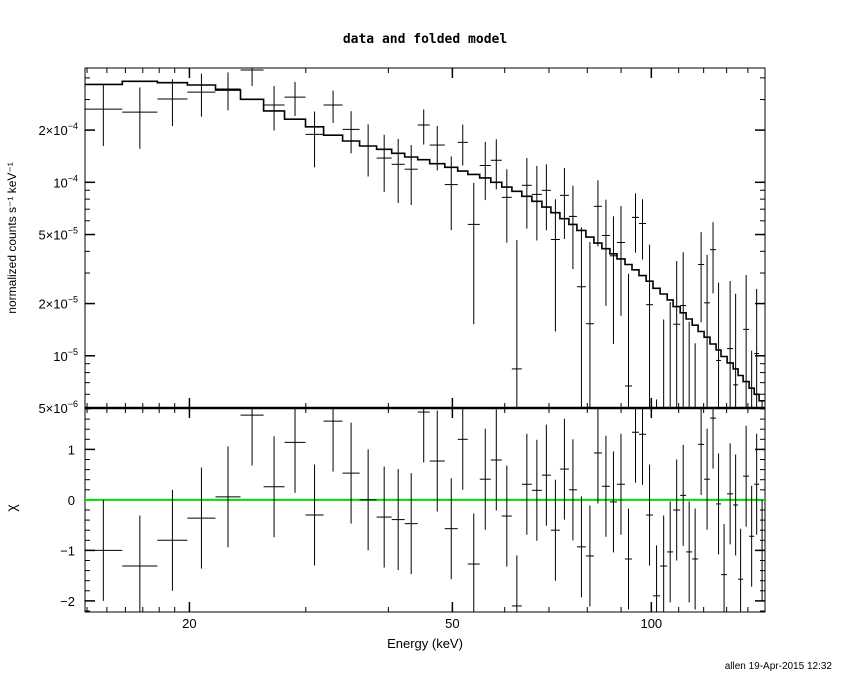  I want to click on y-tick-label: 10⁻⁴, so click(65, 181).